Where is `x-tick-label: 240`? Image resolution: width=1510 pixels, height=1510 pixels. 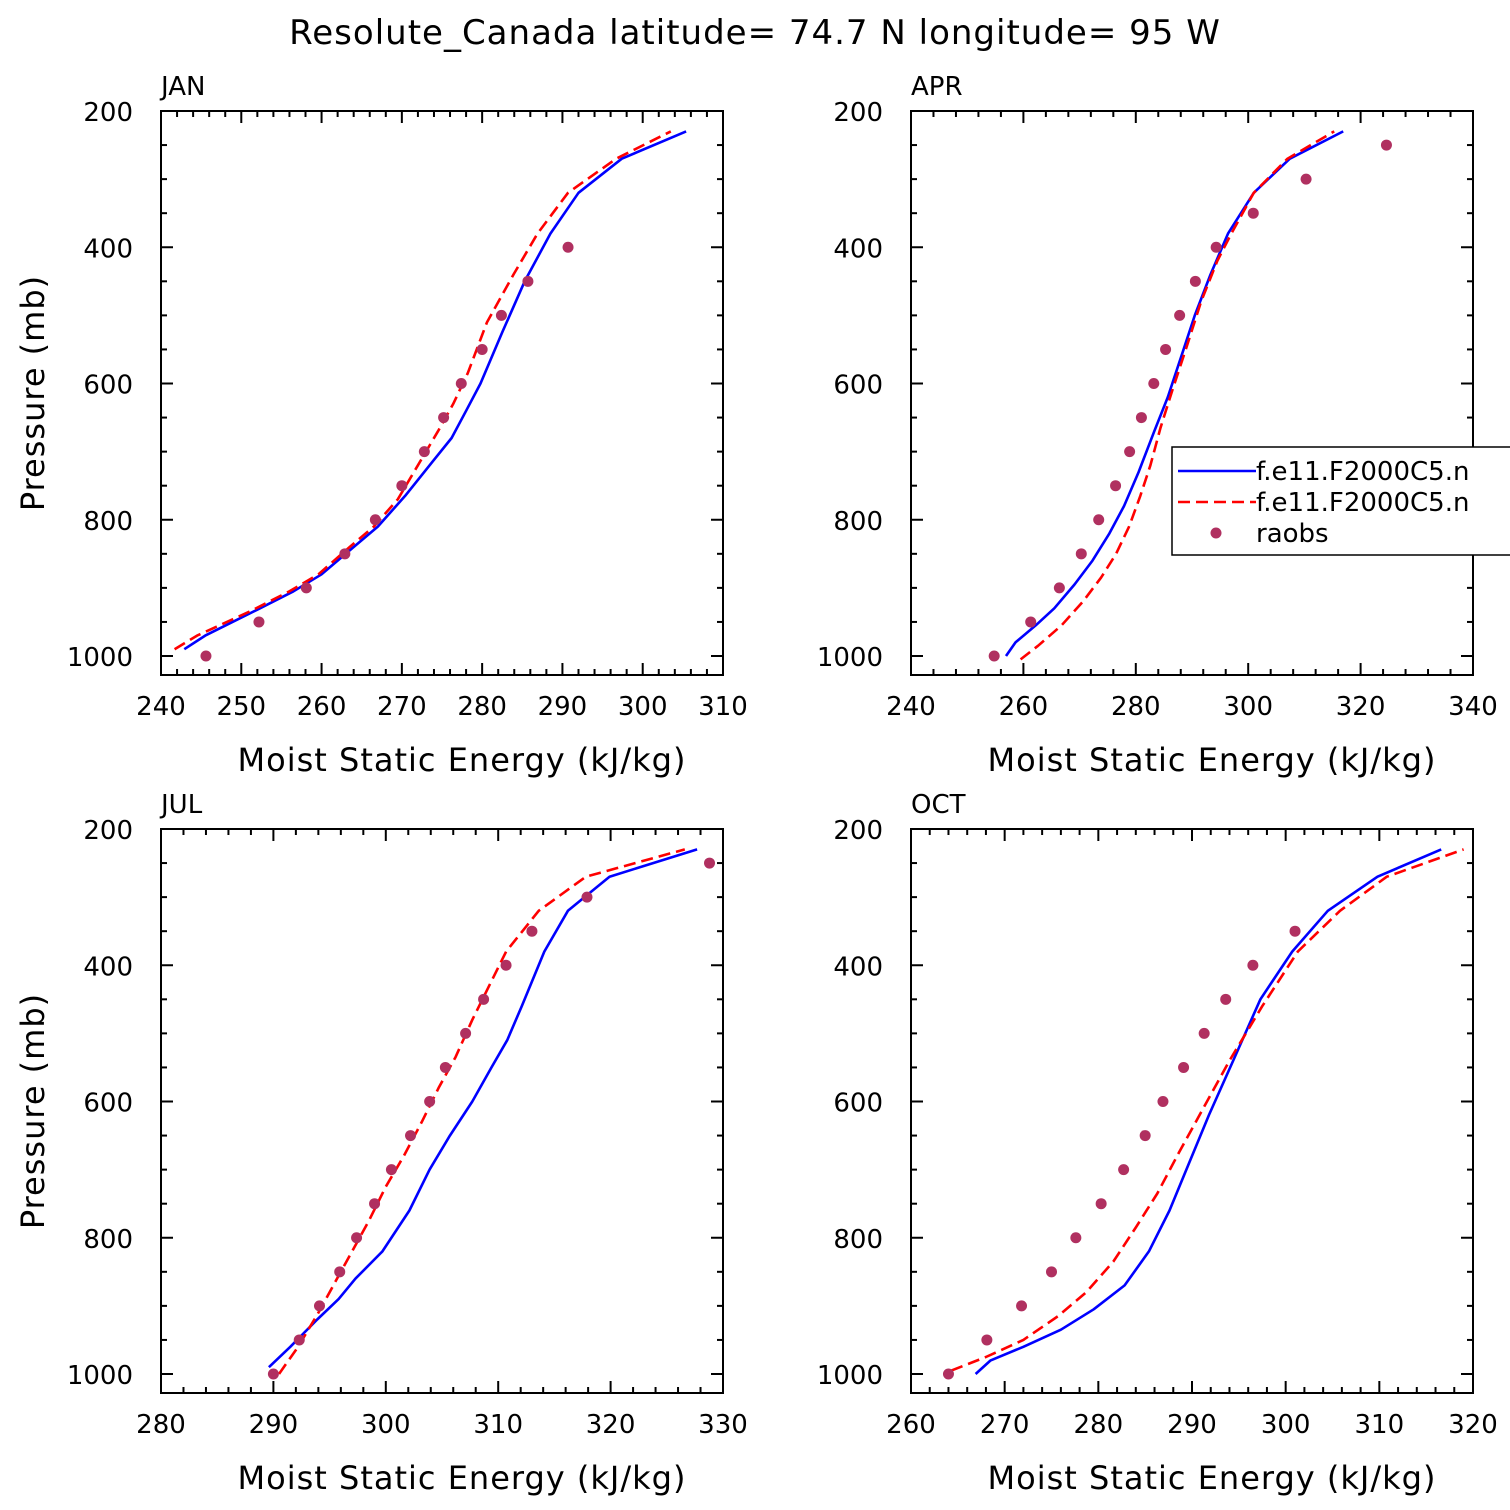
x-tick-label: 240 is located at coordinates (161, 707).